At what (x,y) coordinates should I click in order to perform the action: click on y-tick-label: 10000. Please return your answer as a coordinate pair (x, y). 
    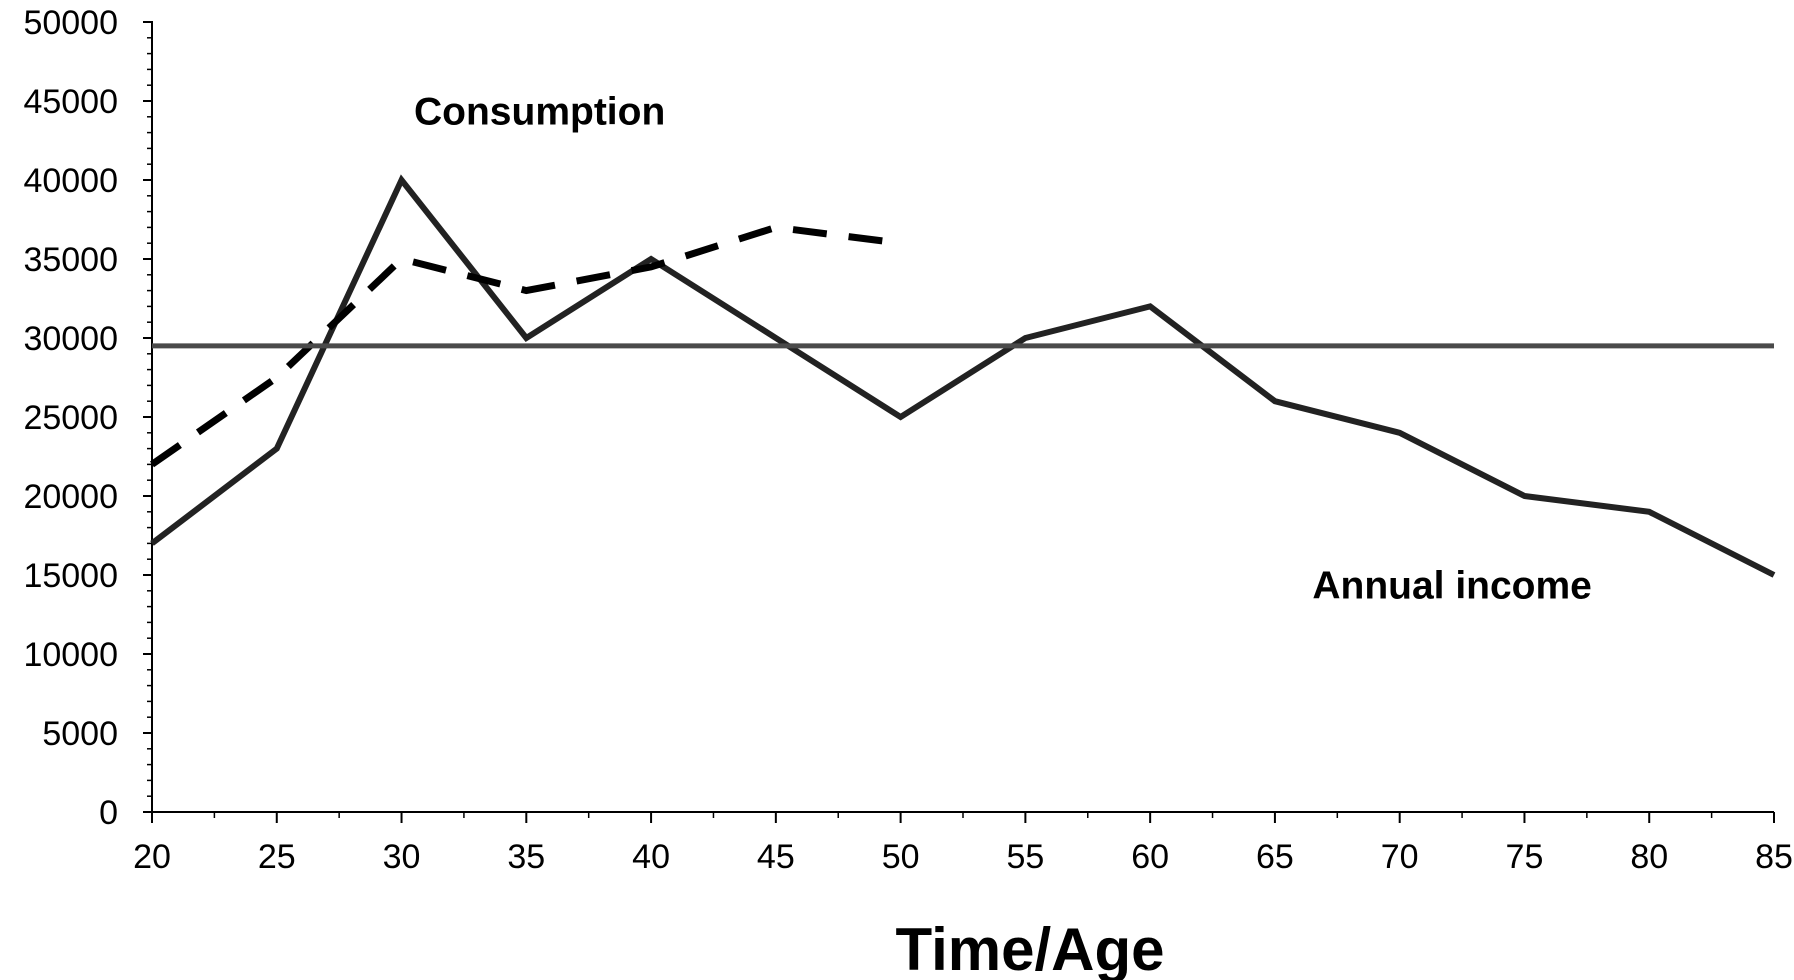
    Looking at the image, I should click on (70, 655).